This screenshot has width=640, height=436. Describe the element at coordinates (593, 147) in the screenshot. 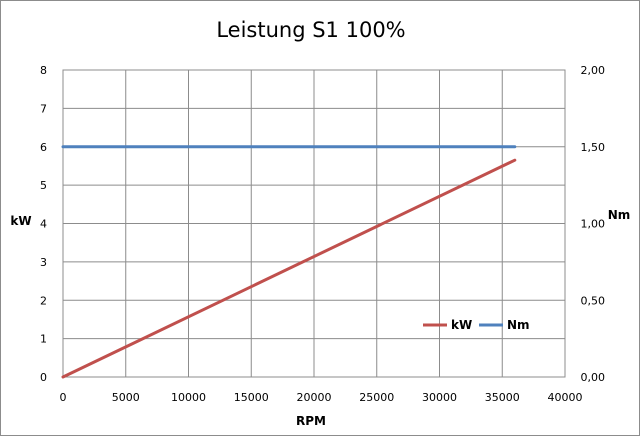

I see `y-right-tick-label: 1,50` at that location.